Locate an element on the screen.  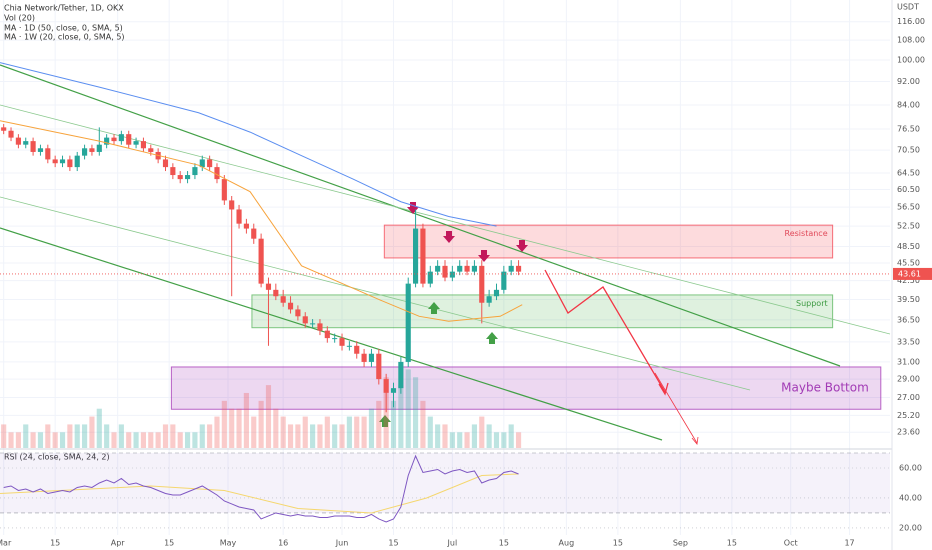
y-tick-label: 33.50 is located at coordinates (908, 341).